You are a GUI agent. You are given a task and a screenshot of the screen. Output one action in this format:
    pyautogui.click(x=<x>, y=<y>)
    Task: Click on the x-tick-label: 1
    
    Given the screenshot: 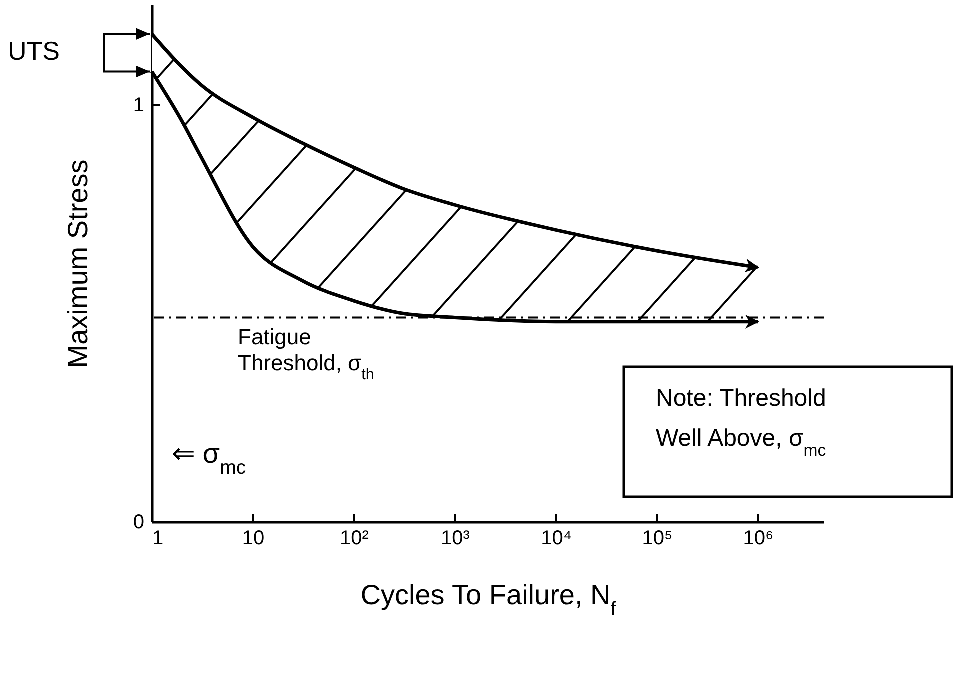 What is the action you would take?
    pyautogui.click(x=158, y=539)
    